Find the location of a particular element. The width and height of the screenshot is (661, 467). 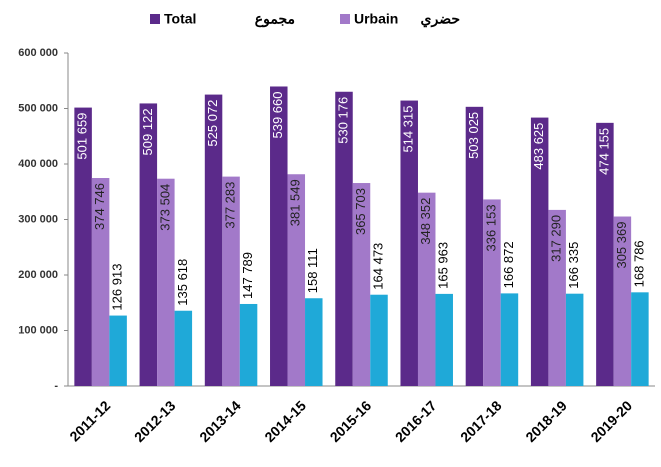

y-tick-label: 500 000 is located at coordinates (38, 108).